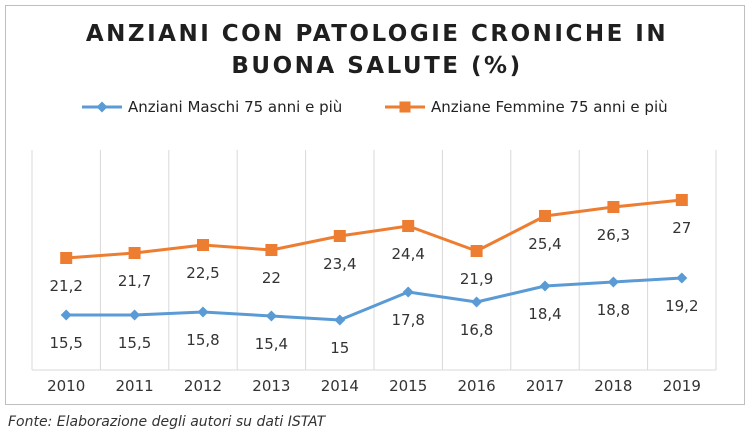 The height and width of the screenshot is (442, 754). I want to click on legend-item-female: Anziane Femmine 75 anni e più, so click(526, 107).